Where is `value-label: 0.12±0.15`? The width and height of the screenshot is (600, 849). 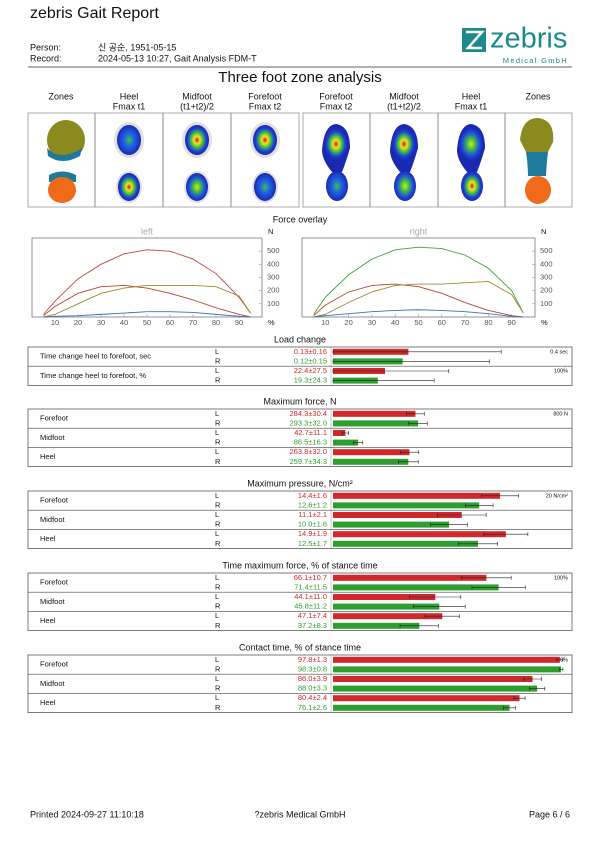
value-label: 0.12±0.15 is located at coordinates (310, 360).